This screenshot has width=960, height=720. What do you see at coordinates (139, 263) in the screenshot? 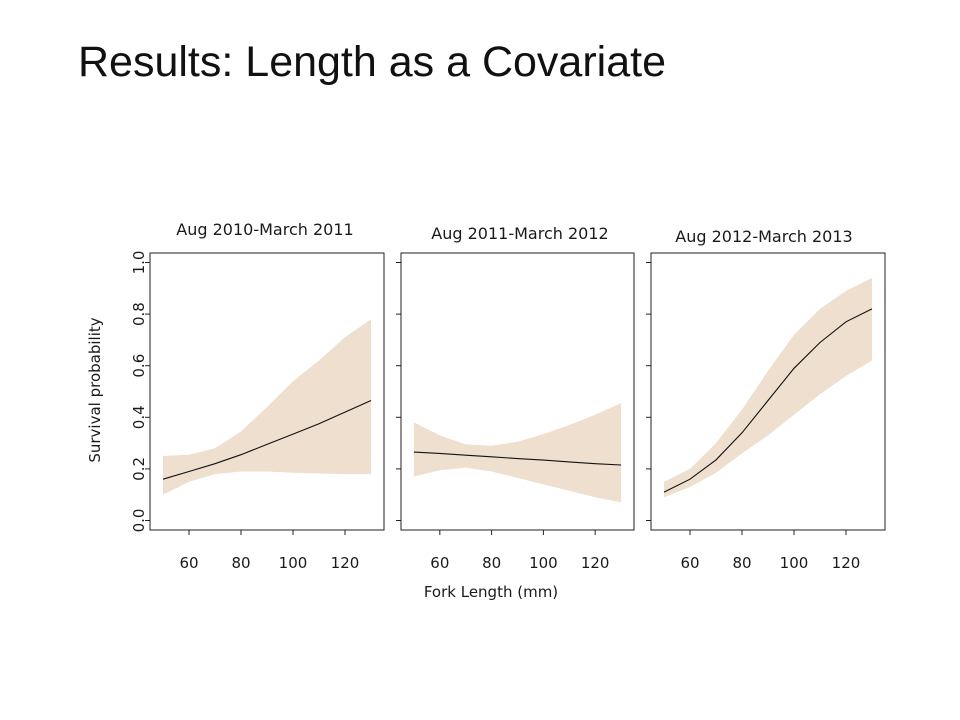
I see `y-tick-label: 1.0` at bounding box center [139, 263].